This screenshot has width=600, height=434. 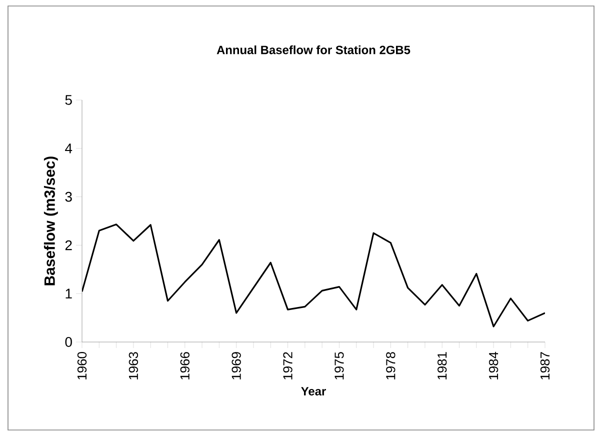 What do you see at coordinates (68, 100) in the screenshot?
I see `y-tick-label: 5` at bounding box center [68, 100].